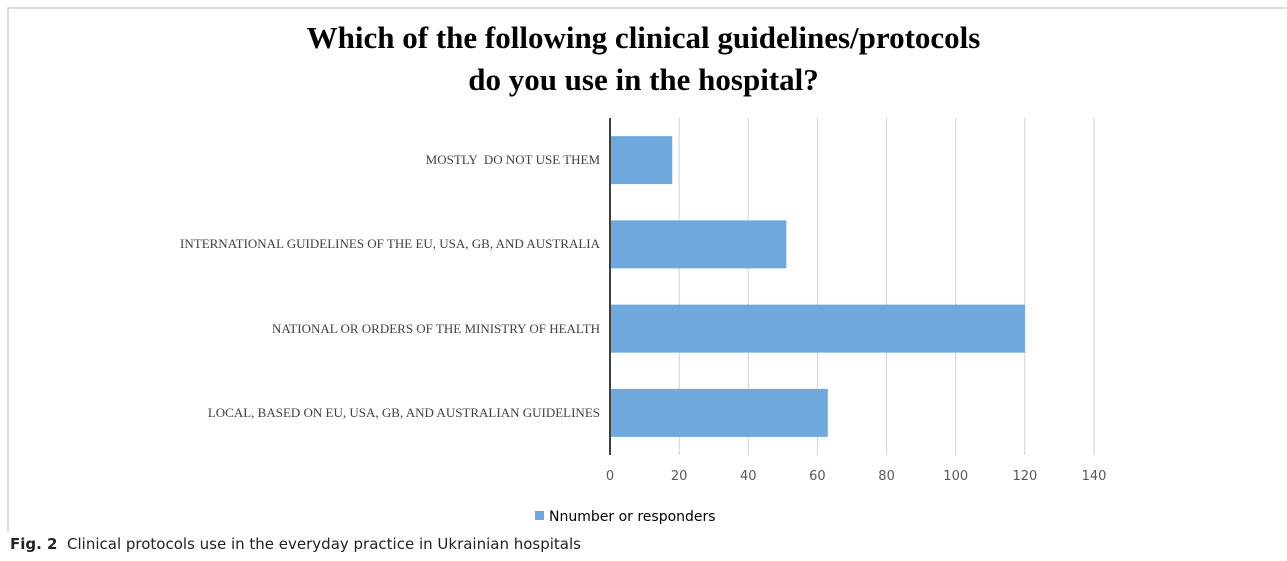  What do you see at coordinates (539, 515) in the screenshot?
I see `legend-swatch` at bounding box center [539, 515].